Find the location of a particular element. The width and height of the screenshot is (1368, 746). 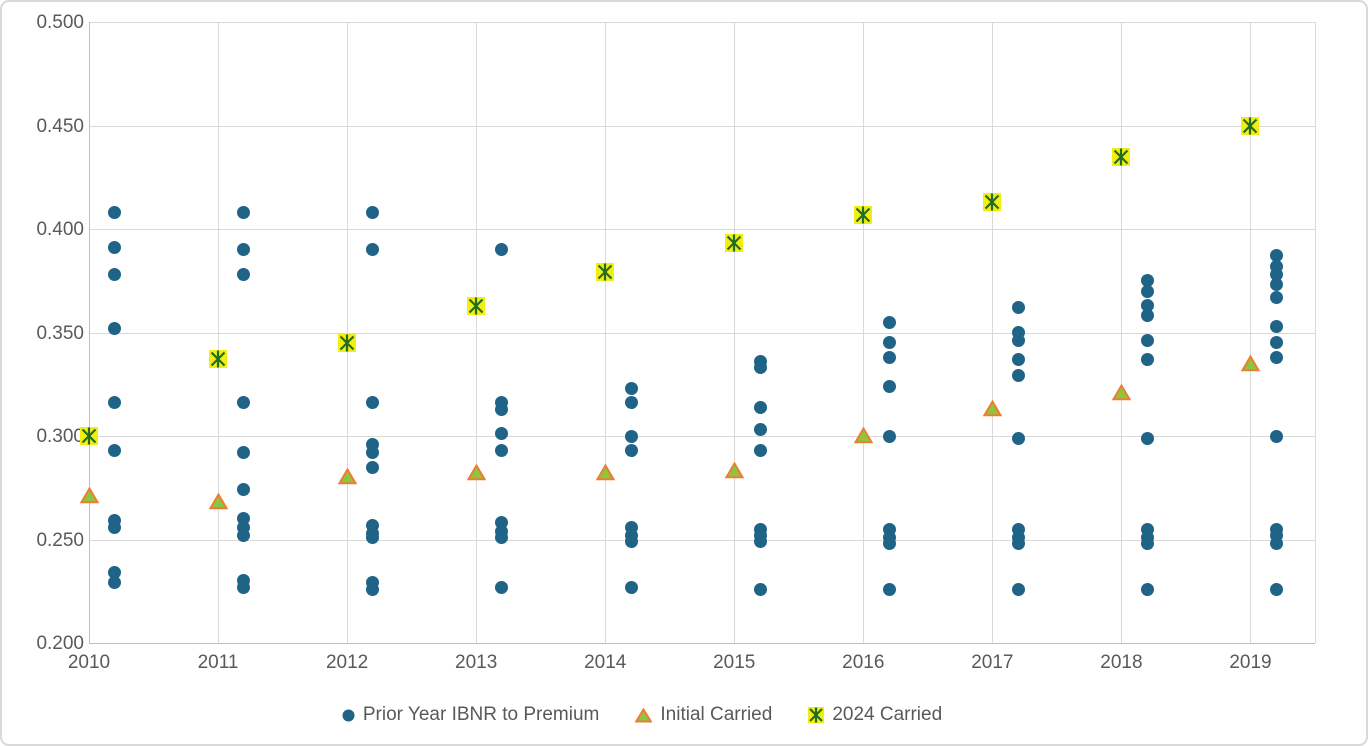

legend-item-initial-carried: Initial Carried is located at coordinates (703, 715).